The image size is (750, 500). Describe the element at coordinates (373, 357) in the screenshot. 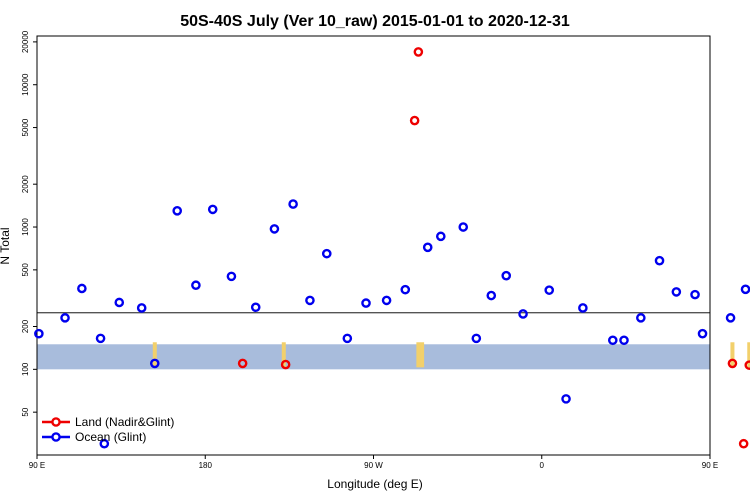

I see `shaded-band` at that location.